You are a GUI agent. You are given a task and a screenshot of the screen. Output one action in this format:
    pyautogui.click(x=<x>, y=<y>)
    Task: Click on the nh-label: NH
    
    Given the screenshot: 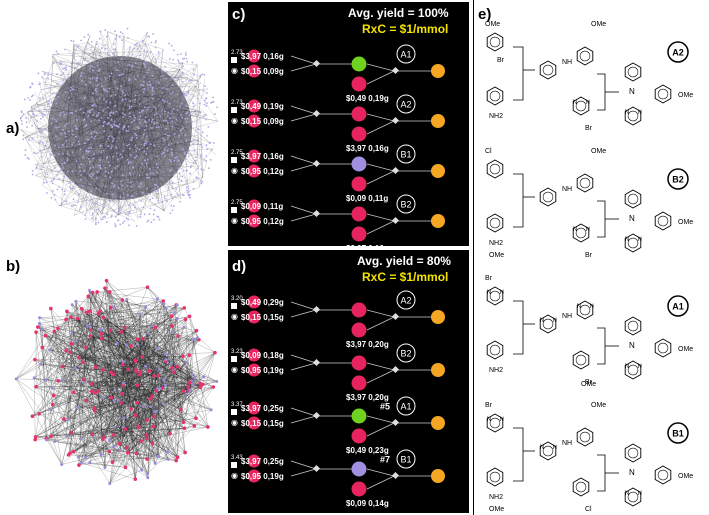 What is the action you would take?
    pyautogui.click(x=567, y=316)
    